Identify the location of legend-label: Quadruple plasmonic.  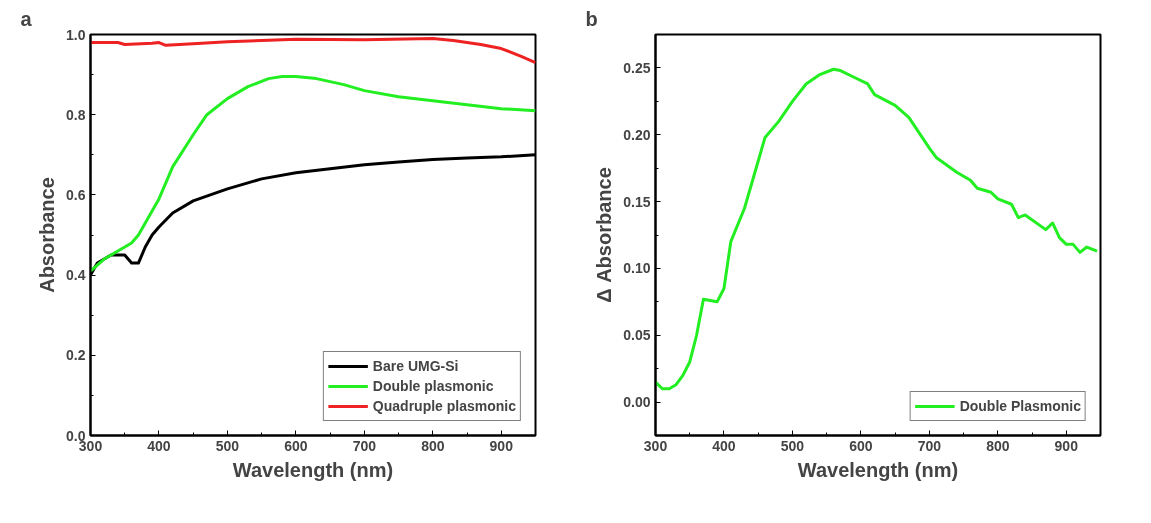
(444, 406).